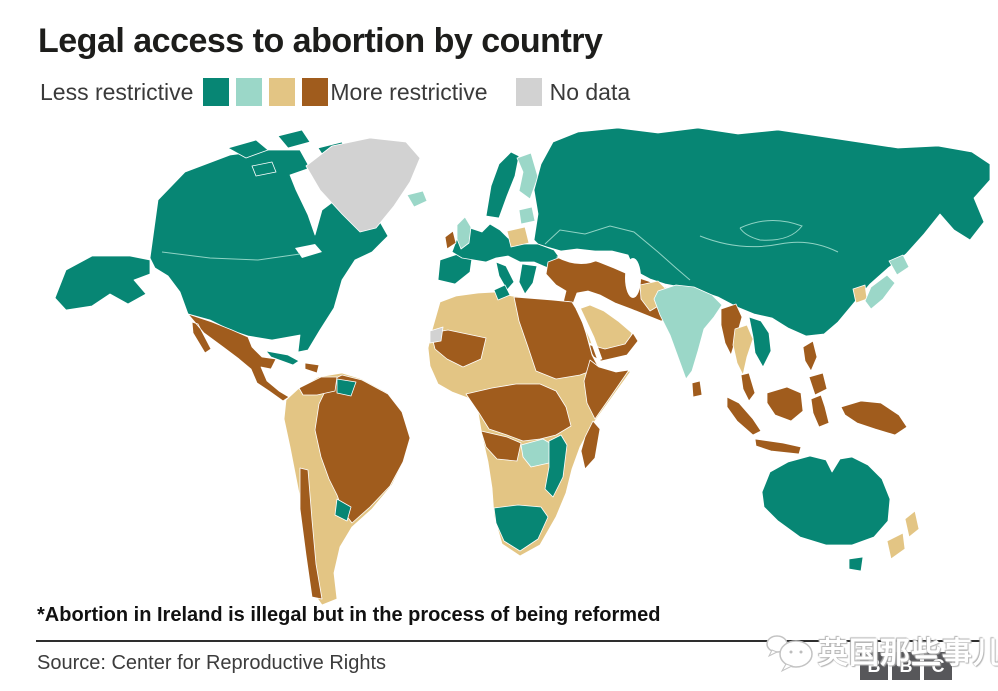 The width and height of the screenshot is (998, 691). What do you see at coordinates (771, 230) in the screenshot?
I see `mongolia-border` at bounding box center [771, 230].